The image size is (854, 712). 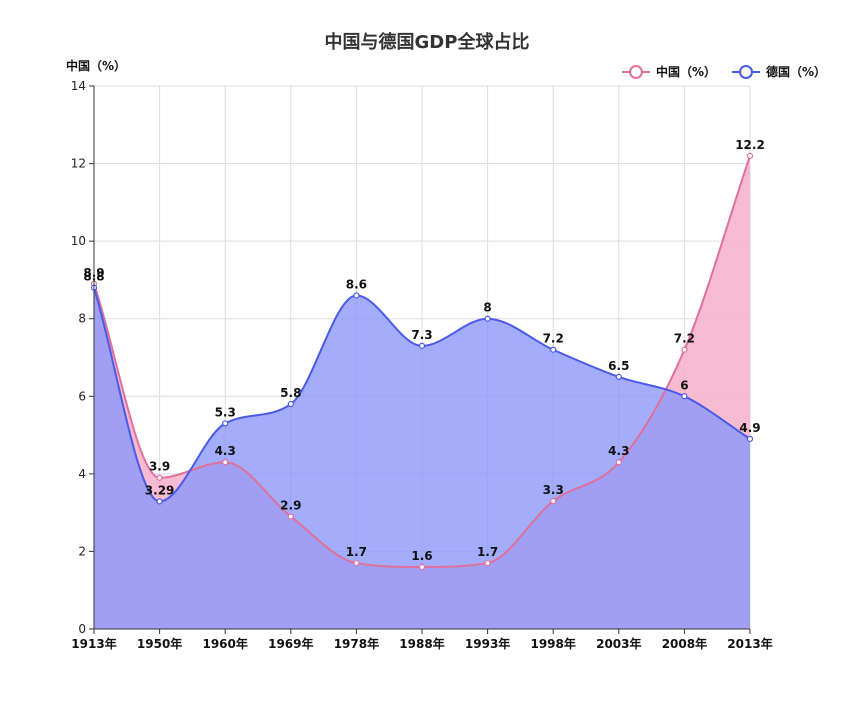 What do you see at coordinates (78, 164) in the screenshot?
I see `y-tick-label: 12` at bounding box center [78, 164].